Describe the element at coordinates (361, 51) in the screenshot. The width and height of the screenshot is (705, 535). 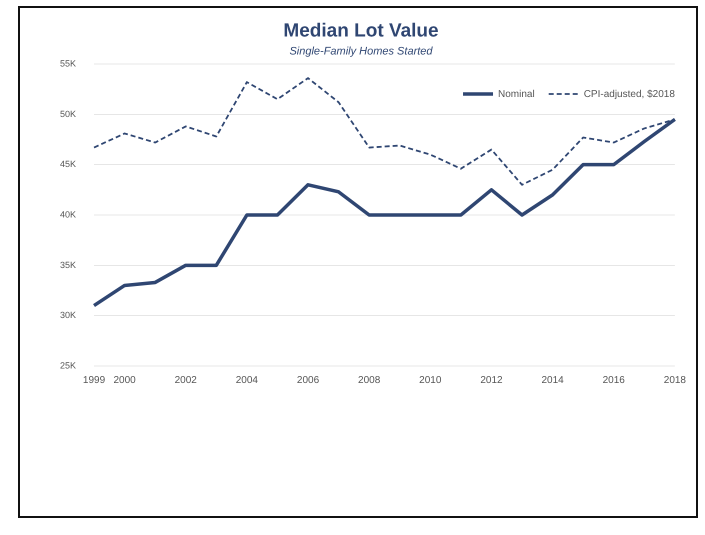
I see `chart-subtitle: Single-Family Homes Started` at that location.